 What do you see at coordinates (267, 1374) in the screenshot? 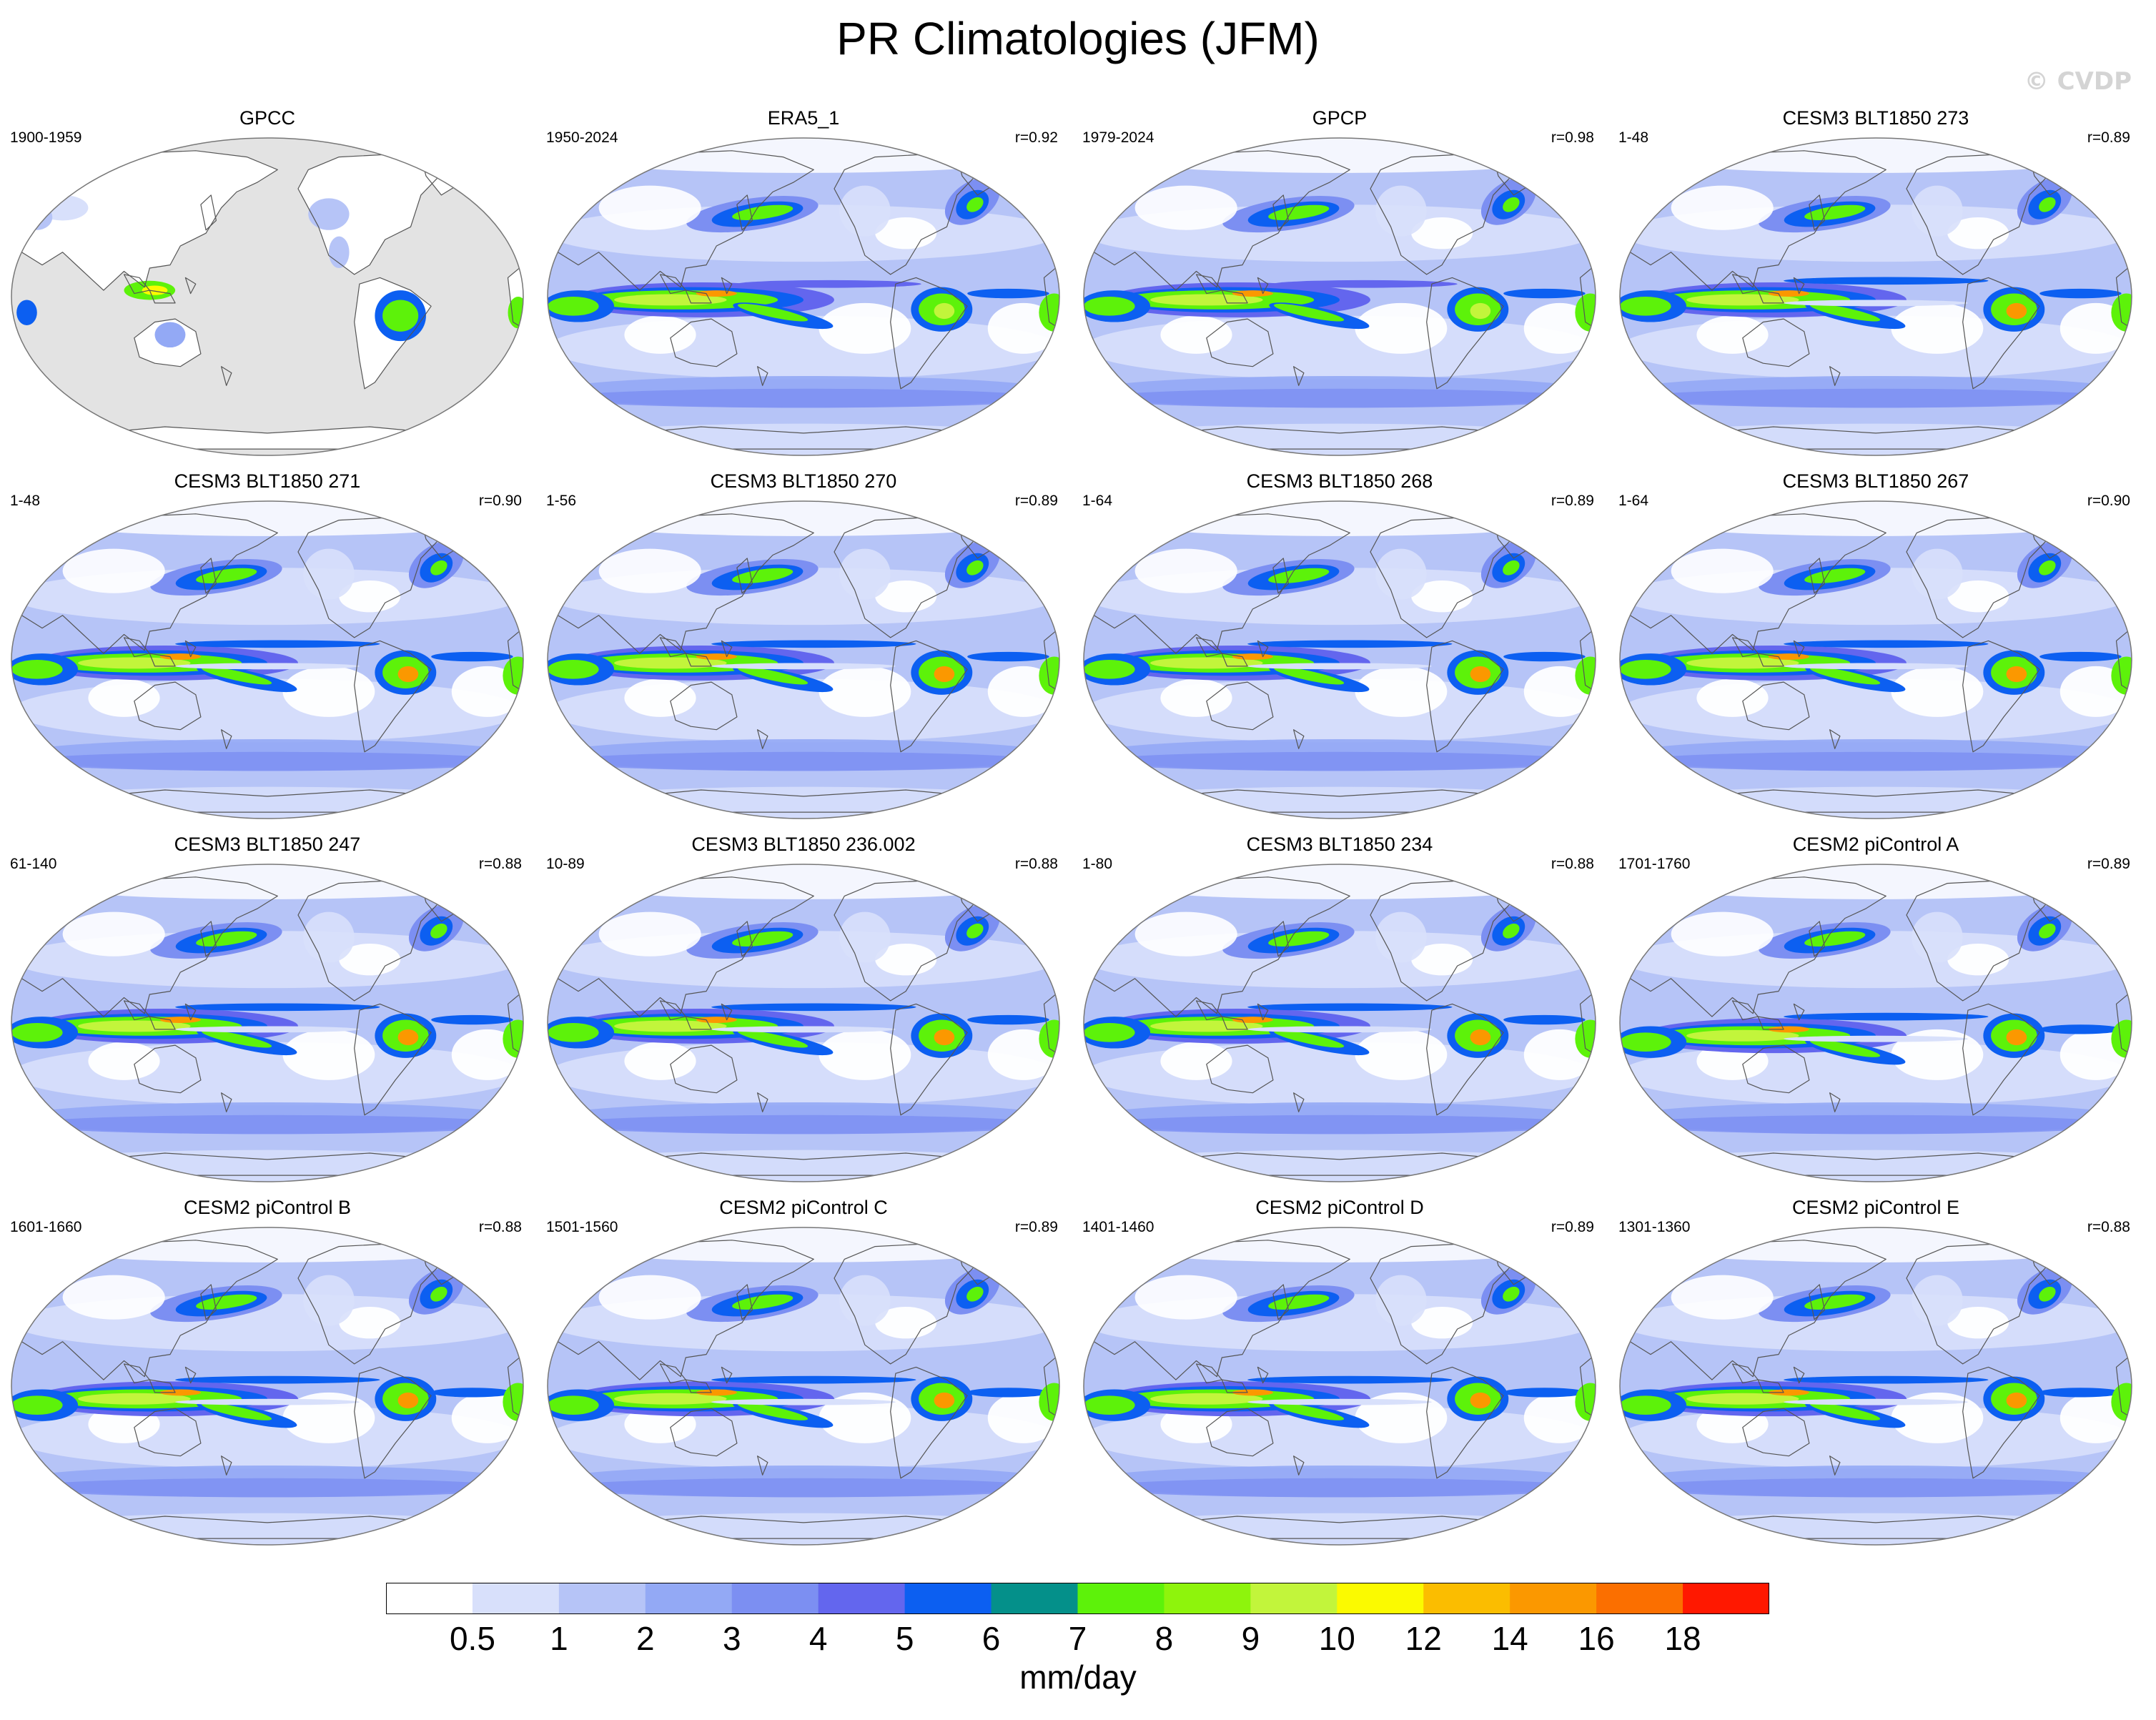
I see `map-panel: CESM2 piControl B 1601-1660 r=0.88` at bounding box center [267, 1374].